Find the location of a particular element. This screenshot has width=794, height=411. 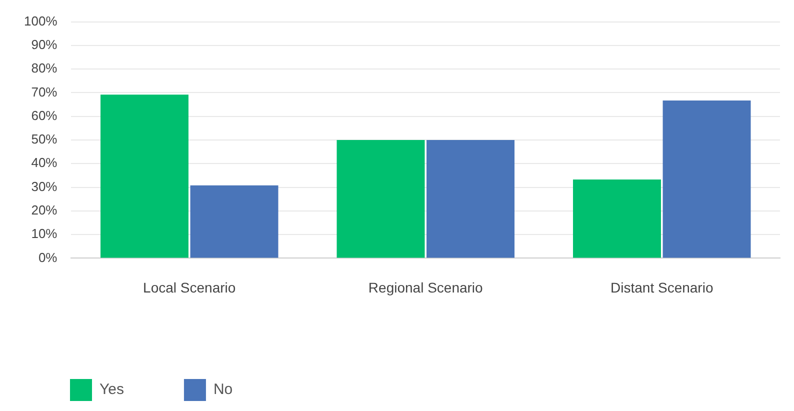

y-tick-label: 80% is located at coordinates (44, 68).